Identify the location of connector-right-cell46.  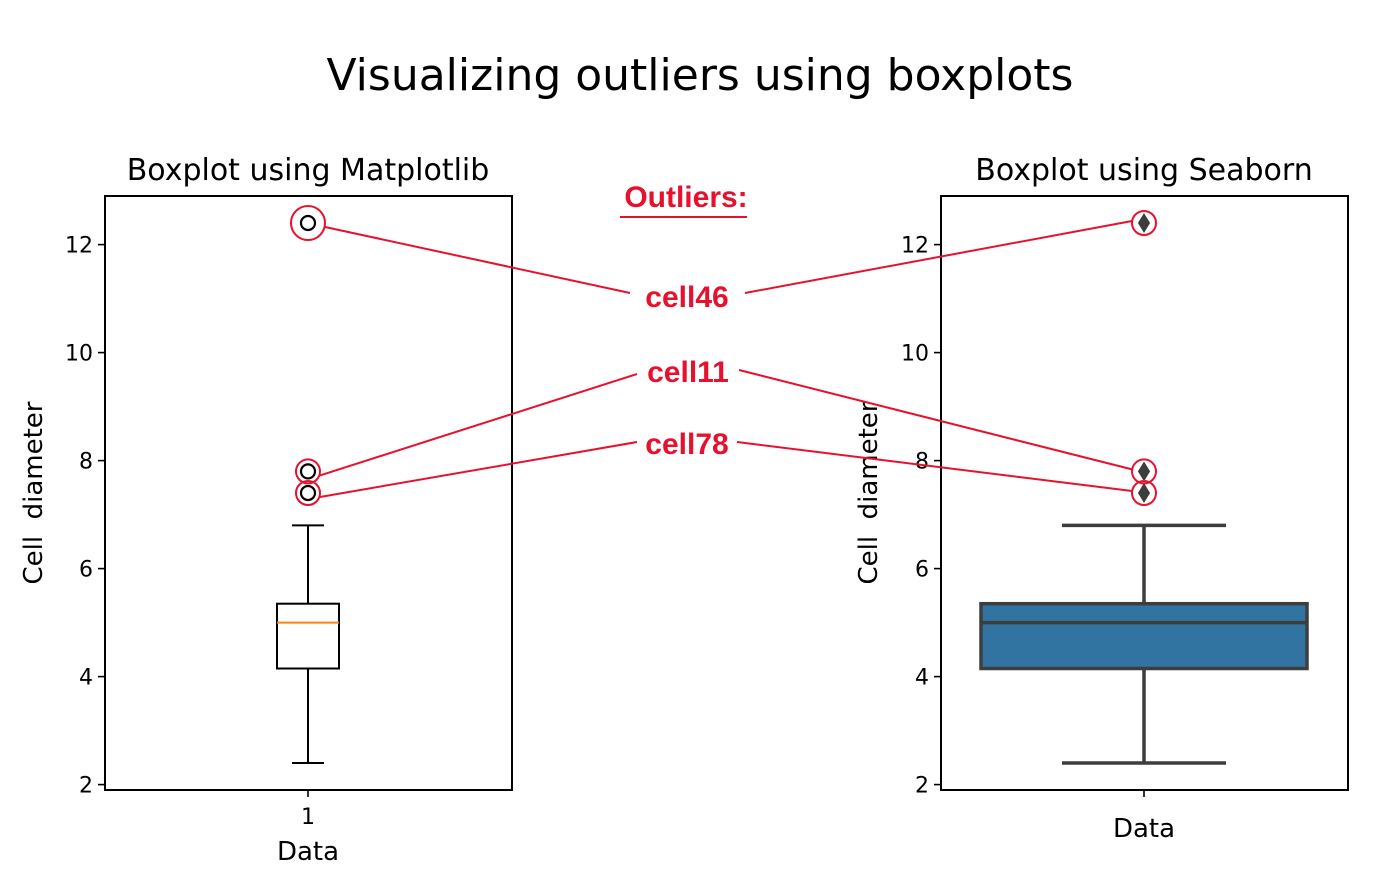
(938, 257).